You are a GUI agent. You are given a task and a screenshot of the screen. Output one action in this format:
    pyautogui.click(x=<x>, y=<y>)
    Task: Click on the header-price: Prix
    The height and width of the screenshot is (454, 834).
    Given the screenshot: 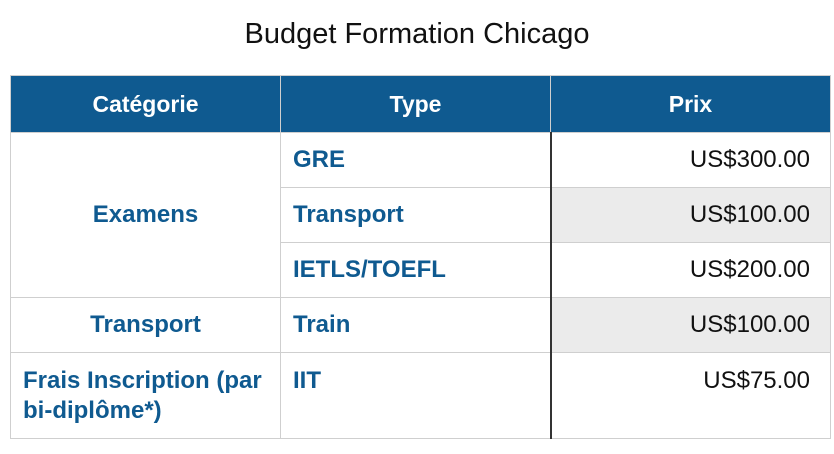 What is the action you would take?
    pyautogui.click(x=690, y=104)
    